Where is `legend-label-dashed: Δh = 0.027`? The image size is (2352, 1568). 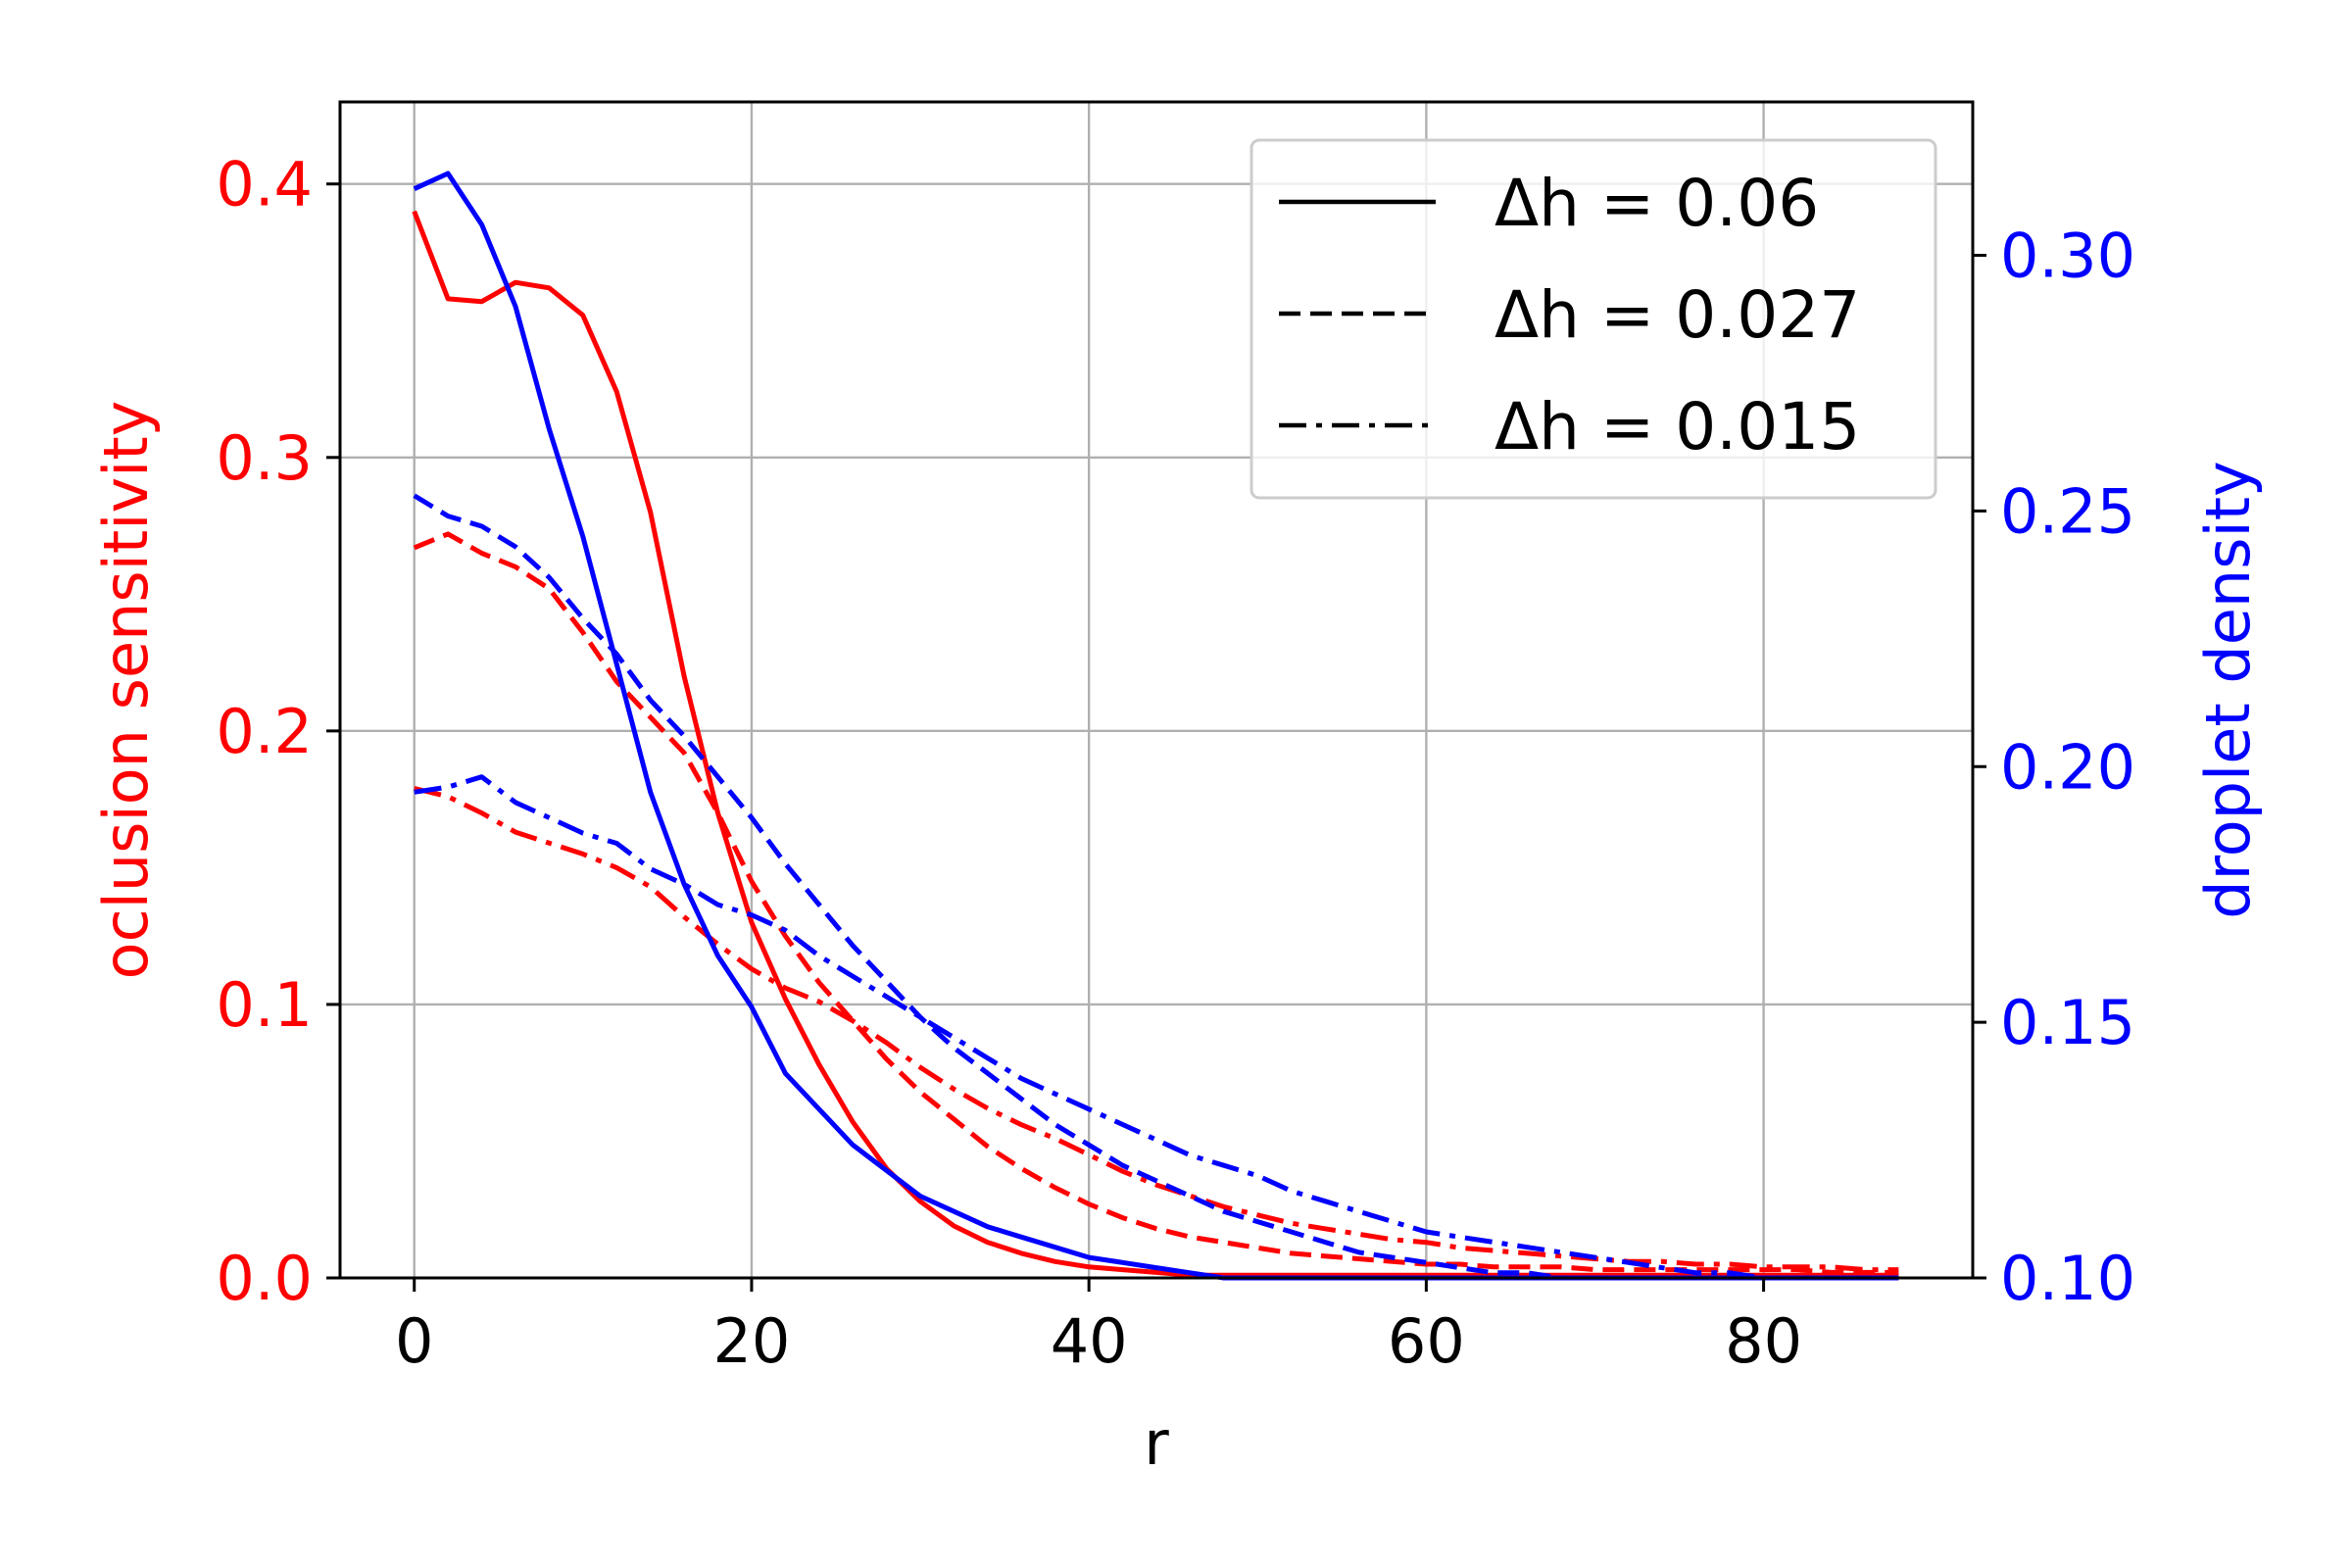
legend-label-dashed: Δh = 0.027 is located at coordinates (1677, 315).